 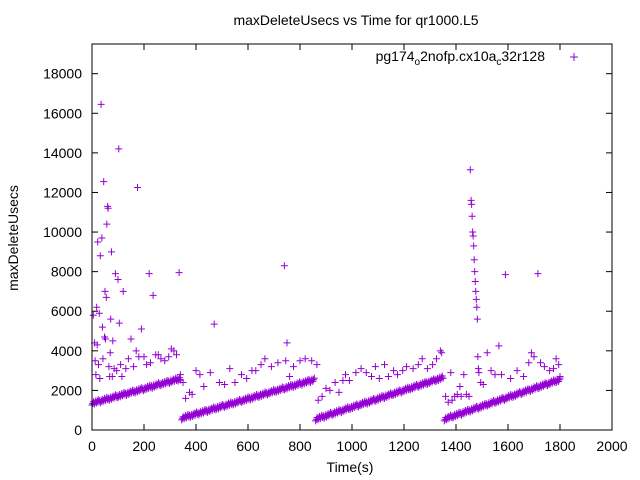 I want to click on legend: pg174o2nofp.cx10ac32r128, so click(x=477, y=58).